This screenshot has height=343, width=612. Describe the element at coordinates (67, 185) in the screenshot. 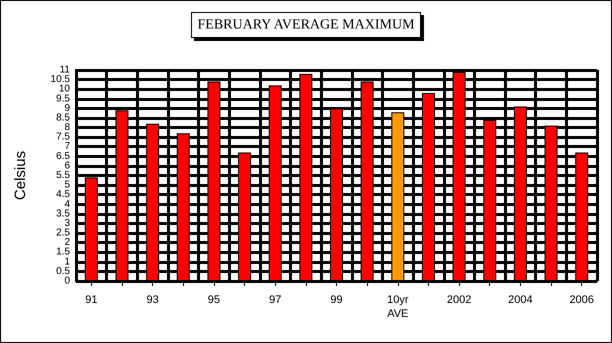

I see `y-tick-label: 5` at that location.